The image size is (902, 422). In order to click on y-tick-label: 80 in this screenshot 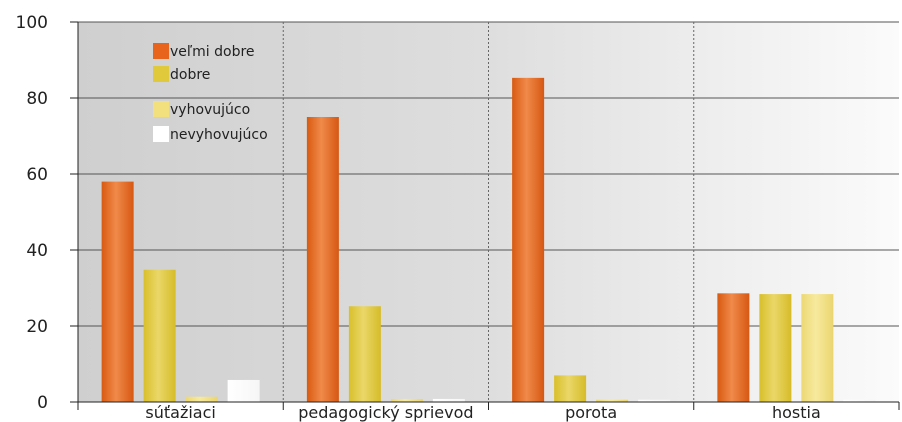, I will do `click(37, 99)`.